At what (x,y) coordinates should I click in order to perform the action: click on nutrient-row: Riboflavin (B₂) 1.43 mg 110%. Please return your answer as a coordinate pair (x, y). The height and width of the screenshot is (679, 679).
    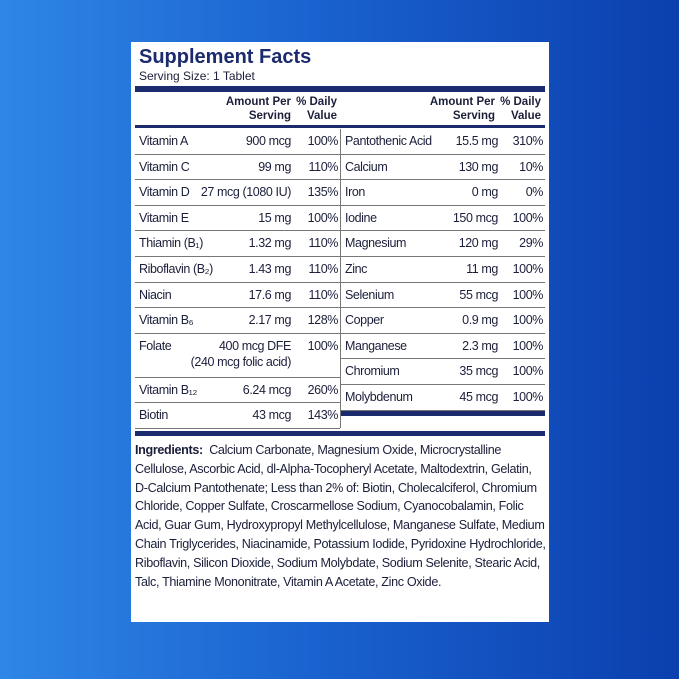
    Looking at the image, I should click on (237, 270).